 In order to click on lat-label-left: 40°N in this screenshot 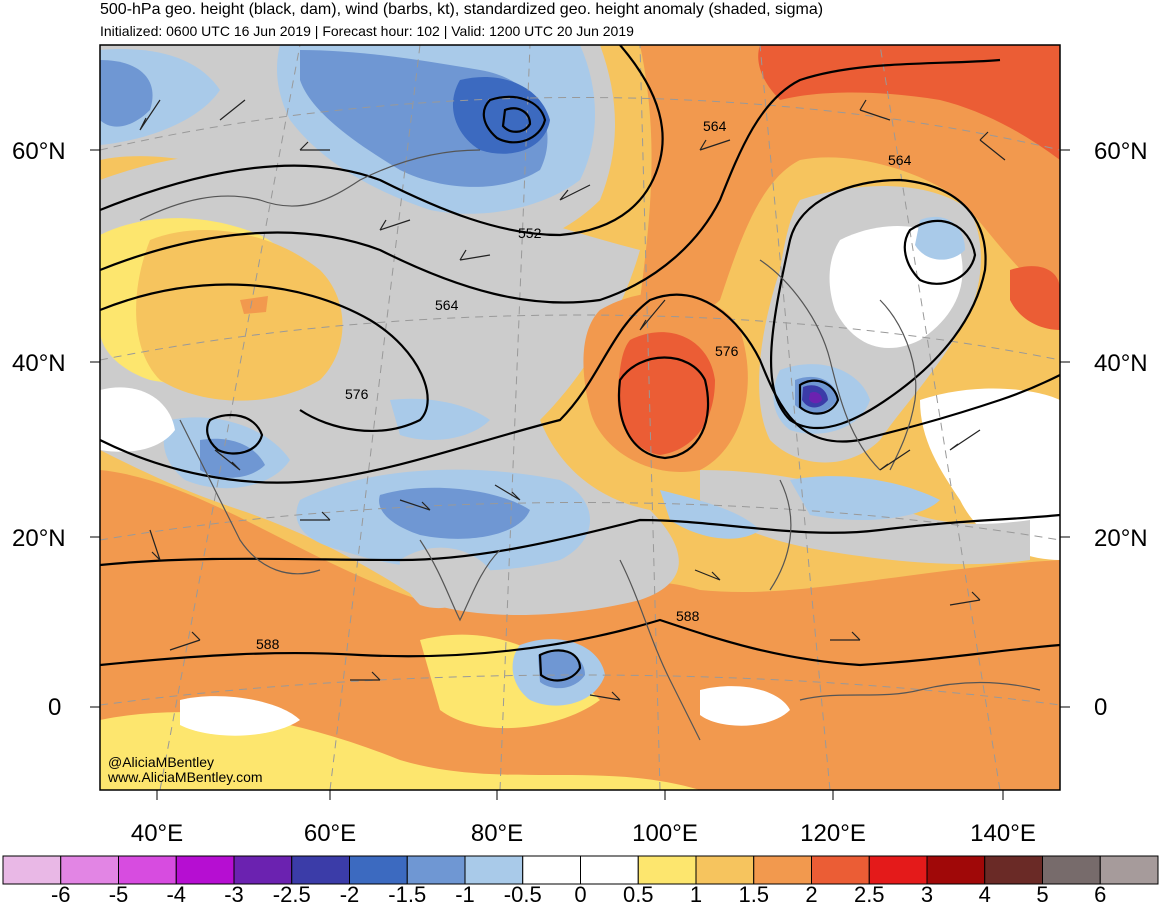, I will do `click(39, 363)`.